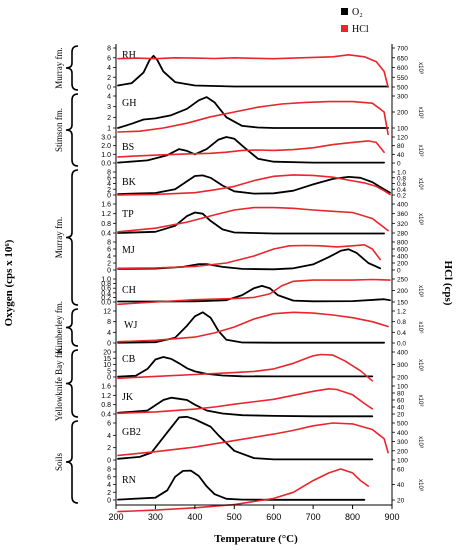 This screenshot has width=456, height=550. Describe the element at coordinates (402, 78) in the screenshot. I see `right-tick-label: 550` at that location.